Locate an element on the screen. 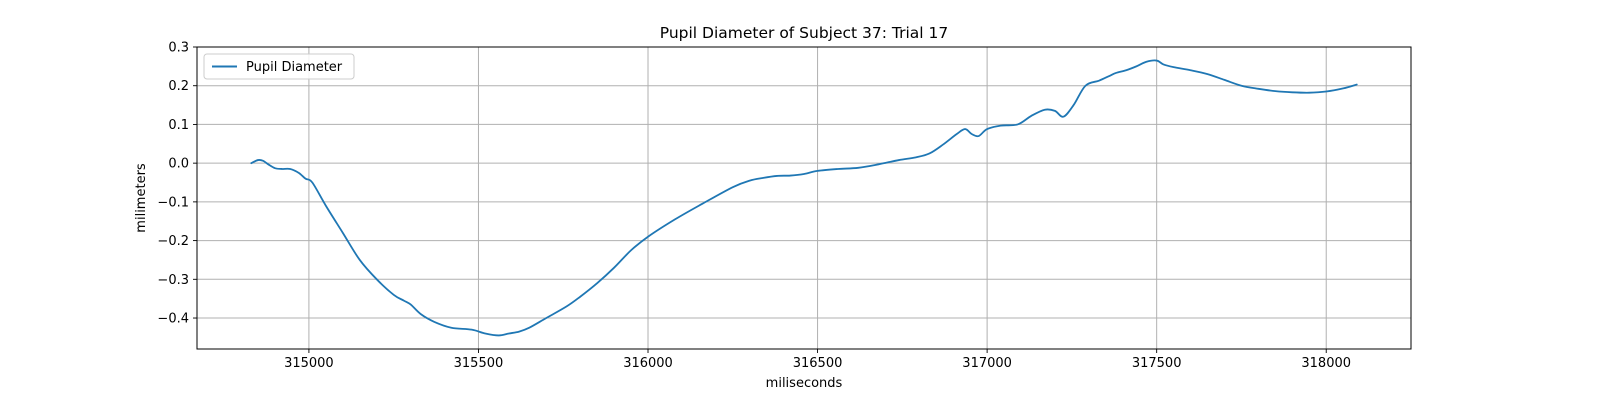 This screenshot has width=1600, height=400. x-tick-label: 315500 is located at coordinates (479, 363).